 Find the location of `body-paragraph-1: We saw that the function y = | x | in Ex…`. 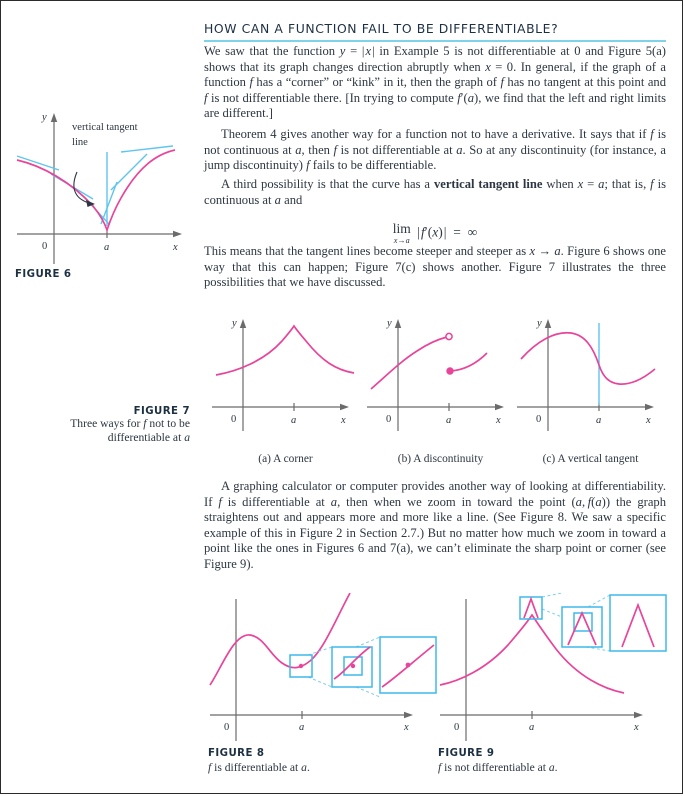

body-paragraph-1: We saw that the function y = | x | in Ex… is located at coordinates (435, 83).